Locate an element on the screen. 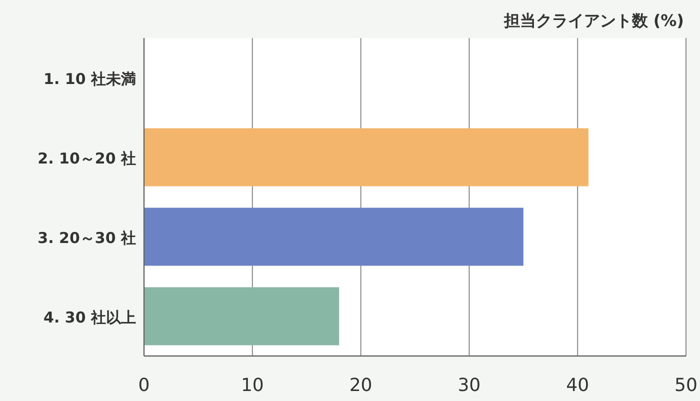  x-axis-title: 担当クライアント数 (%) is located at coordinates (593, 20).